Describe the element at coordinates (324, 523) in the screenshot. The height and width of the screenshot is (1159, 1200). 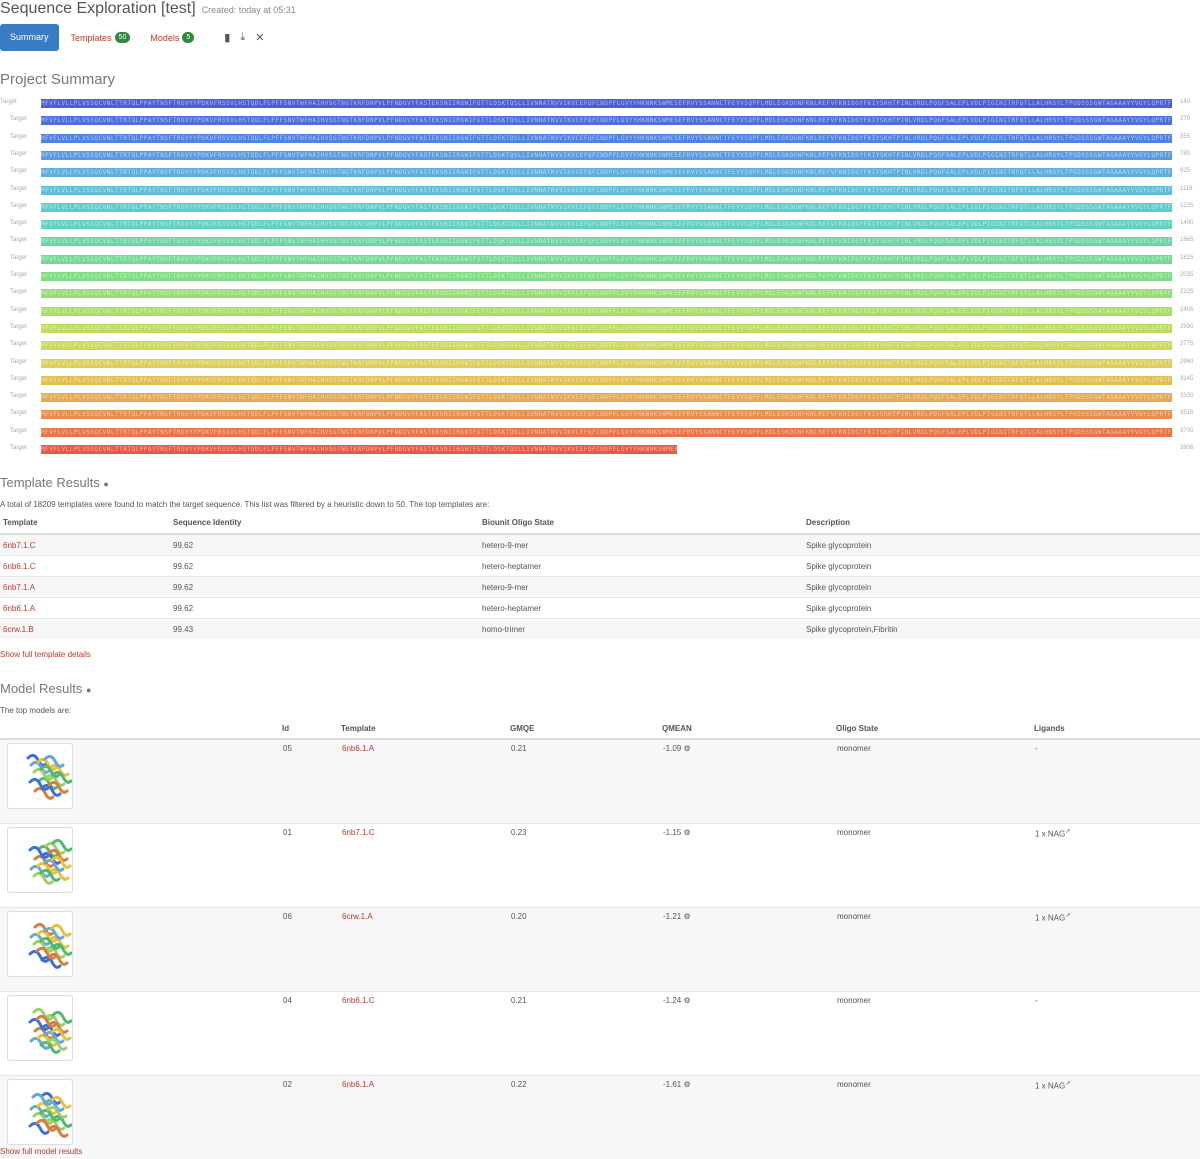
I see `col-sequence-identity: Sequence Identity` at that location.